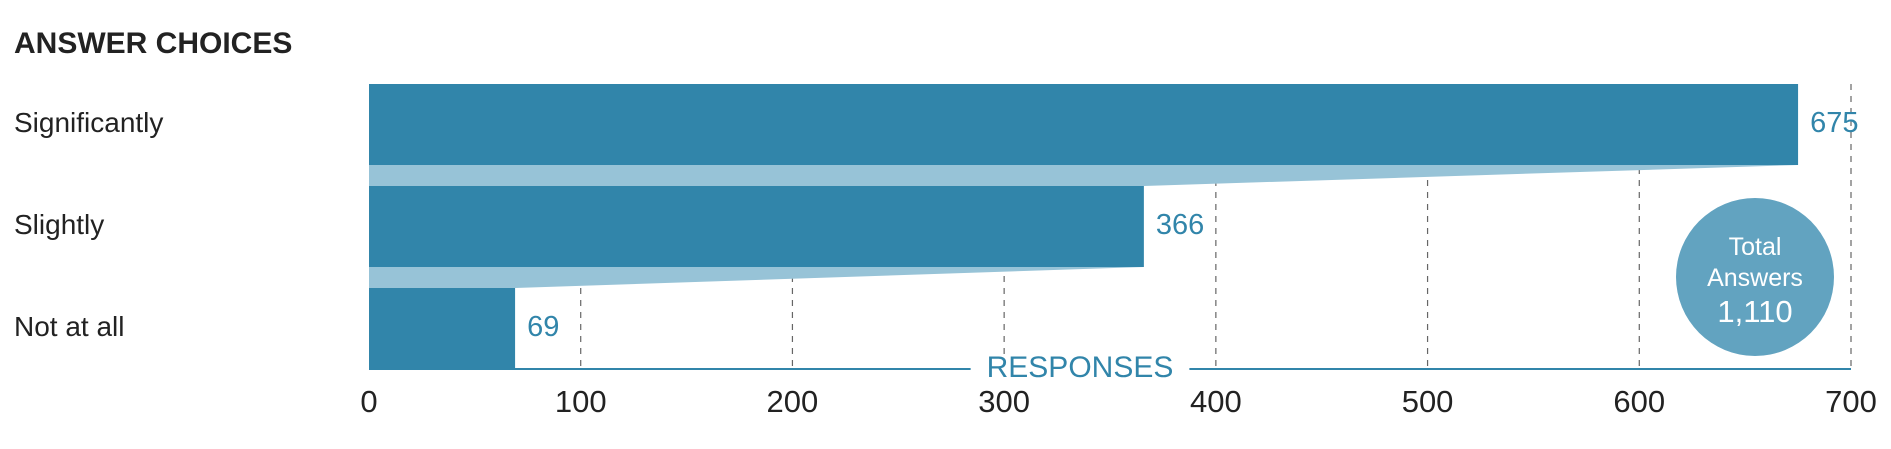 The width and height of the screenshot is (1891, 449). Describe the element at coordinates (1851, 401) in the screenshot. I see `x-tick-label: 700` at that location.